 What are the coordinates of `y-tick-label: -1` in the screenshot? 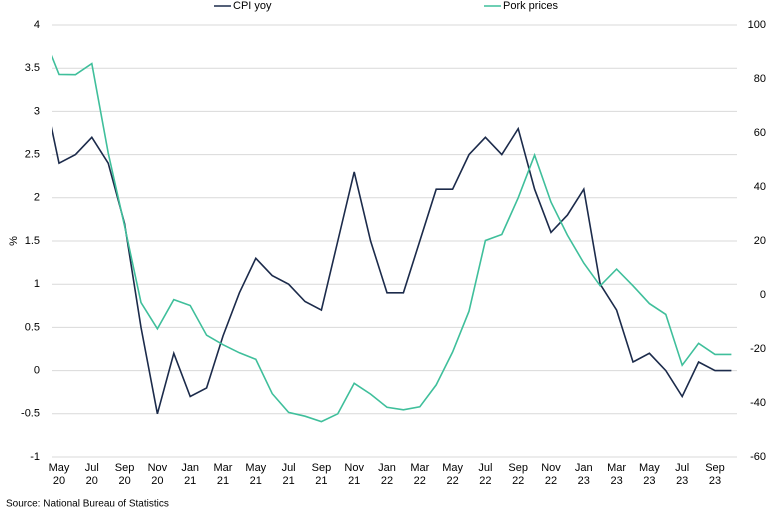 It's located at (35, 457).